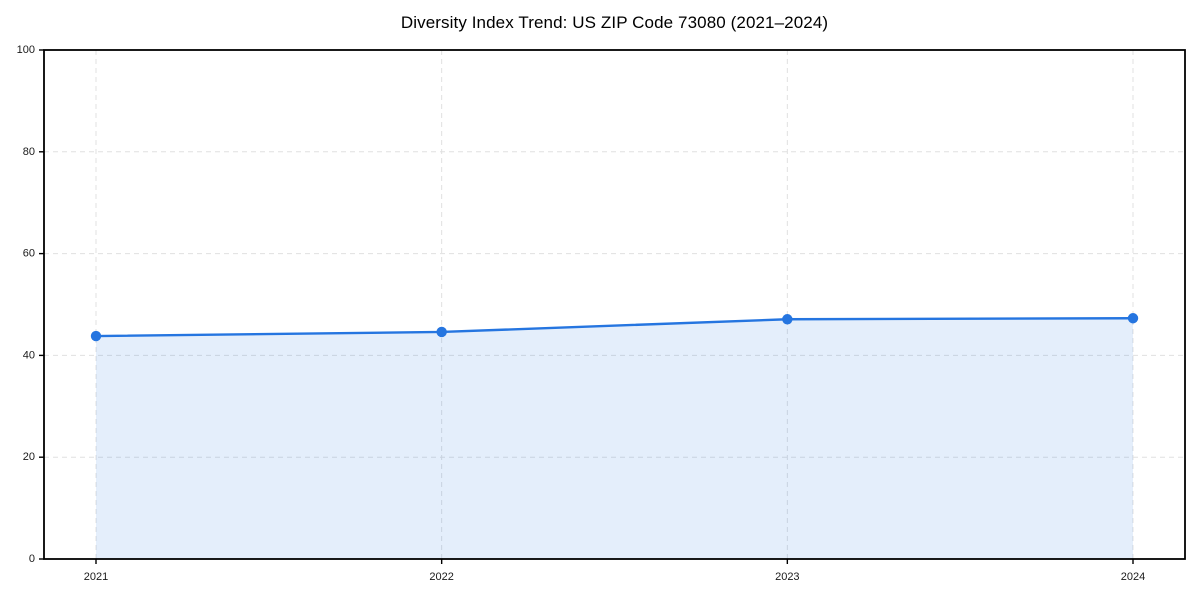  What do you see at coordinates (29, 152) in the screenshot?
I see `y-tick-label: 80` at bounding box center [29, 152].